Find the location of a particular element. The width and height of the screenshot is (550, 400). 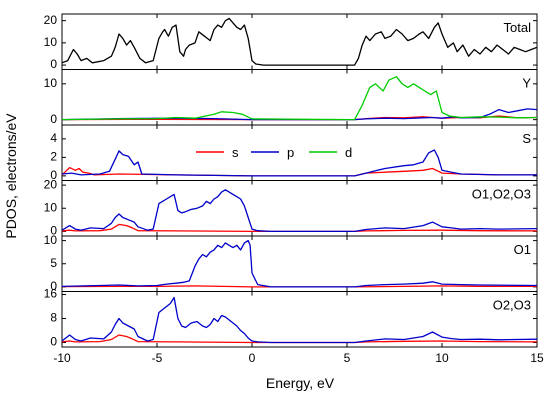

series-line-d is located at coordinates (299, 98).